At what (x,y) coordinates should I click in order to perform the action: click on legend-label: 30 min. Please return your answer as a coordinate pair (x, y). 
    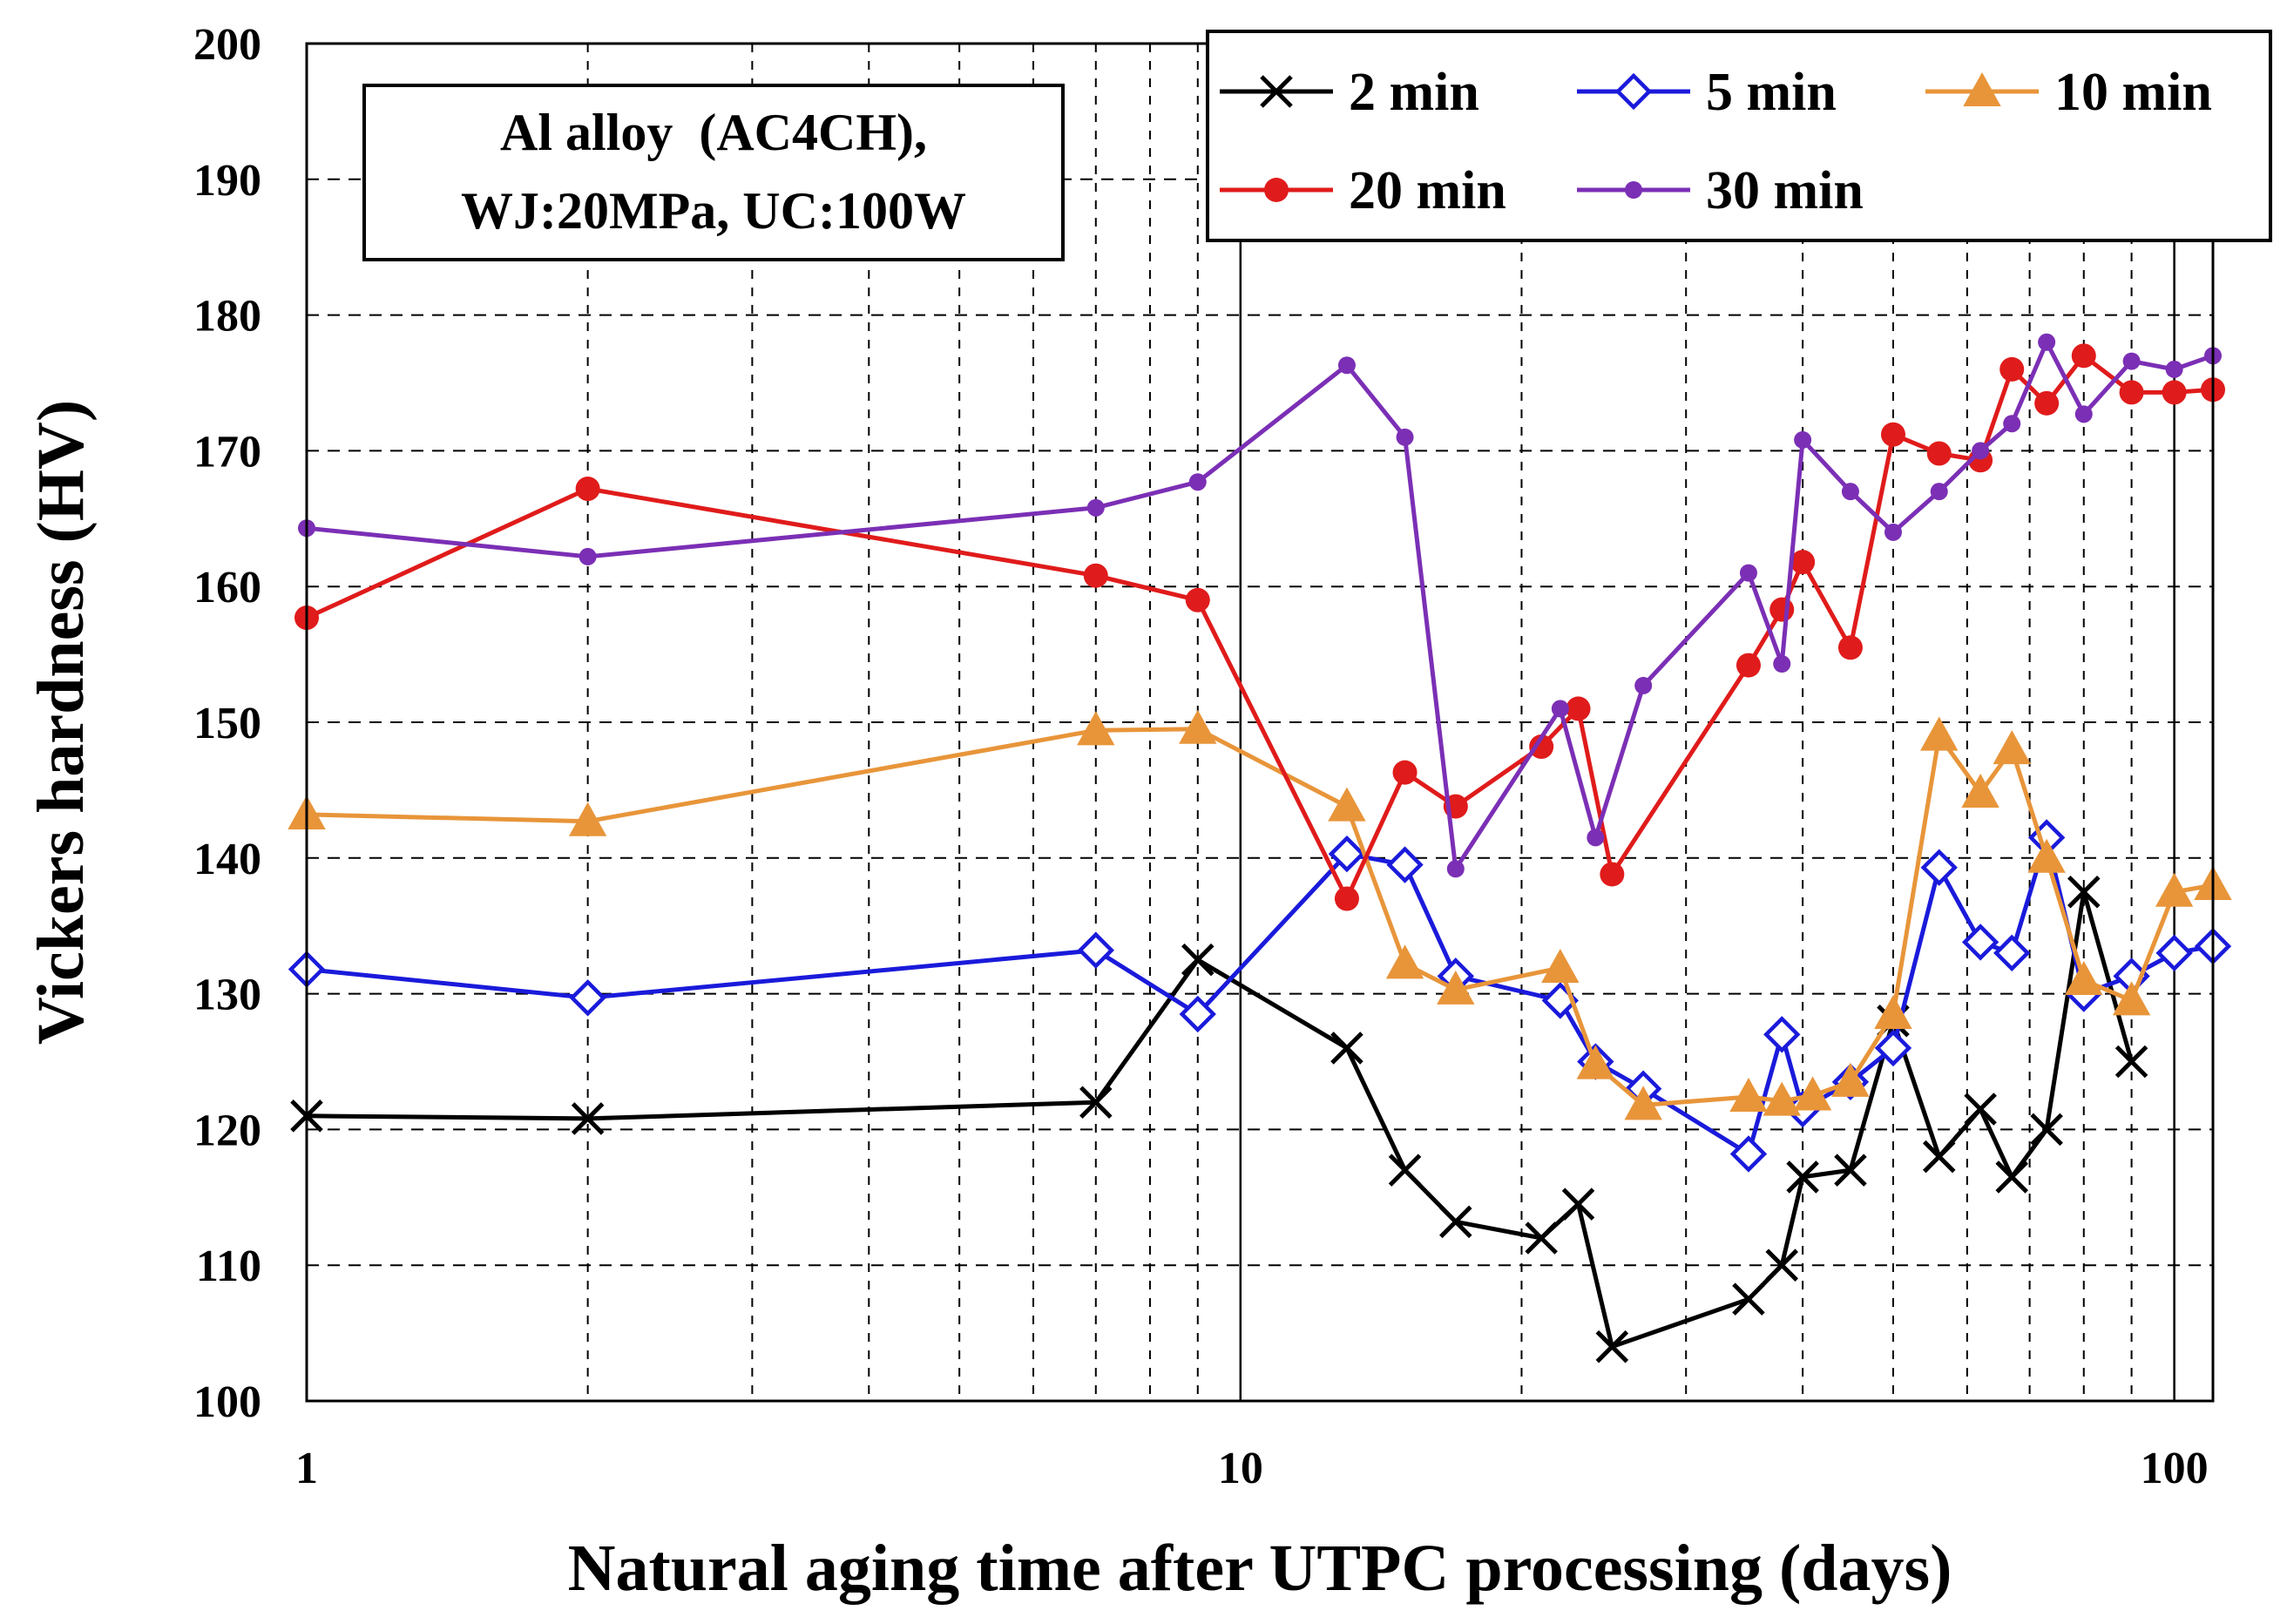
    Looking at the image, I should click on (1785, 190).